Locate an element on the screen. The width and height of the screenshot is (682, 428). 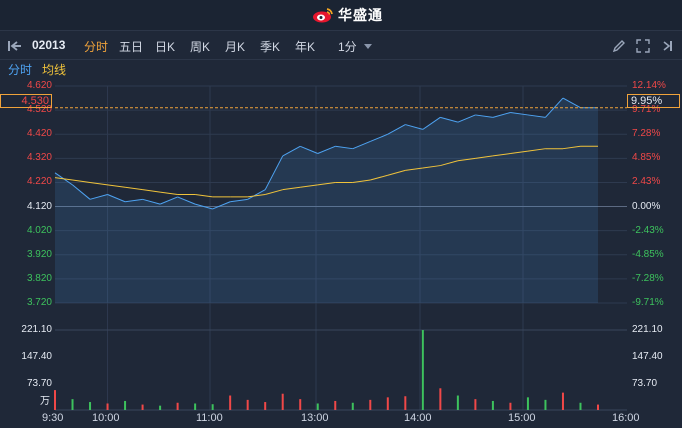
percent-axis-label: -2.43% is located at coordinates (648, 230).